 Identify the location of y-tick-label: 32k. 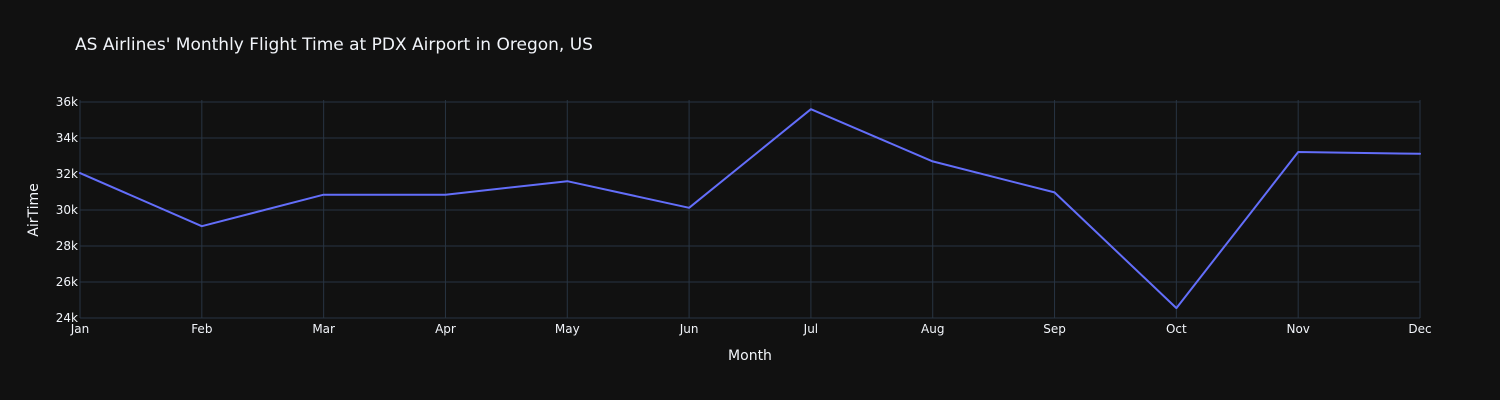
(67, 174).